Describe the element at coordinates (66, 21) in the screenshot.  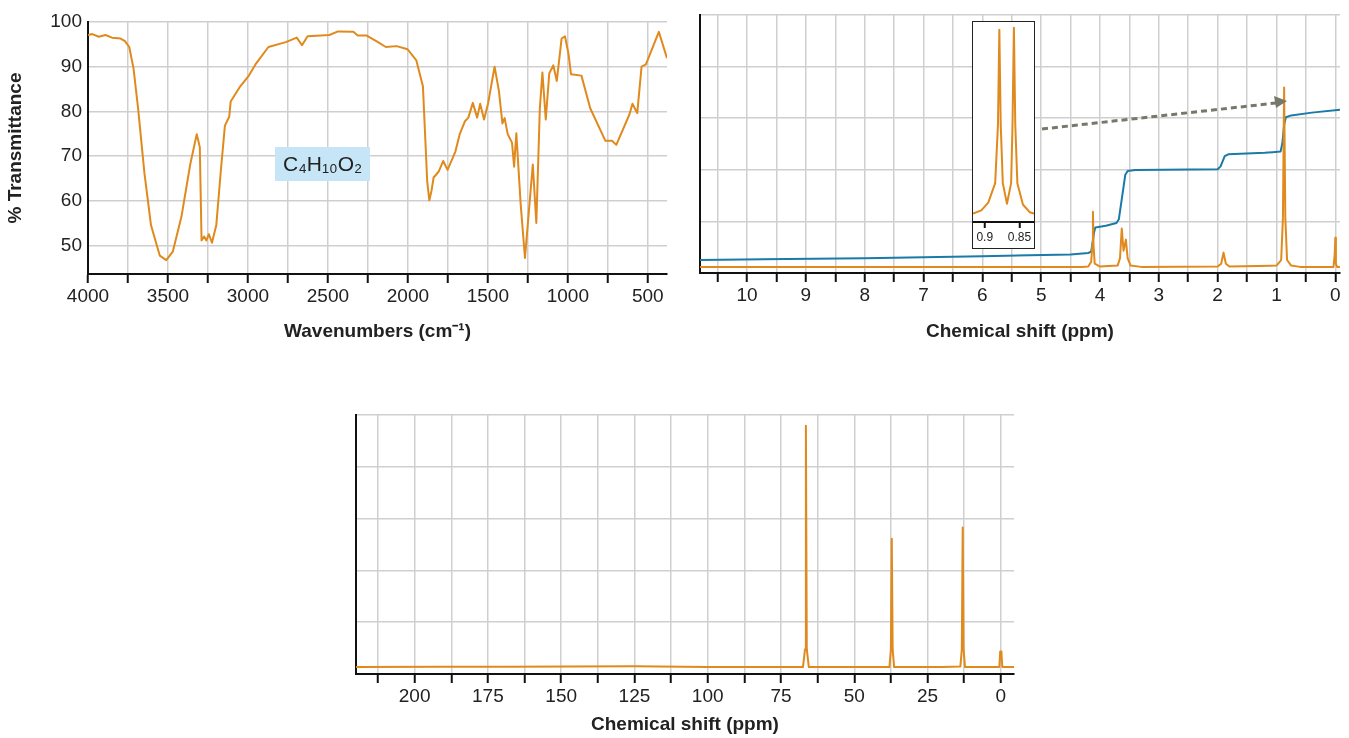
I see `y-tick-label: 100` at that location.